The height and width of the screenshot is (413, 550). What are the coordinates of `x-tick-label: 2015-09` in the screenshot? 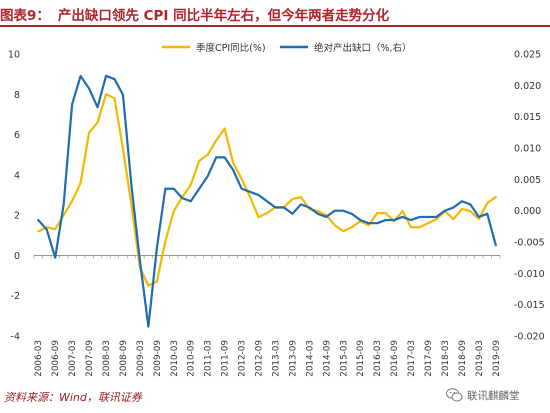 It's located at (361, 358).